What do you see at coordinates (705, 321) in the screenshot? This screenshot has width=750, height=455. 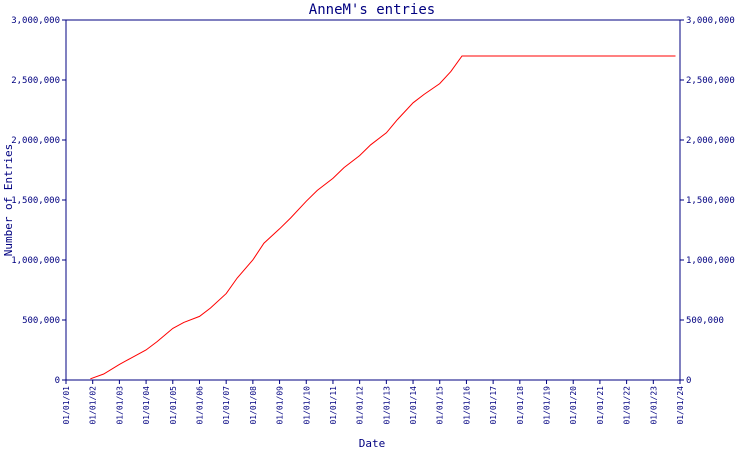 I see `y-tick-label-right: 500,000` at bounding box center [705, 321].